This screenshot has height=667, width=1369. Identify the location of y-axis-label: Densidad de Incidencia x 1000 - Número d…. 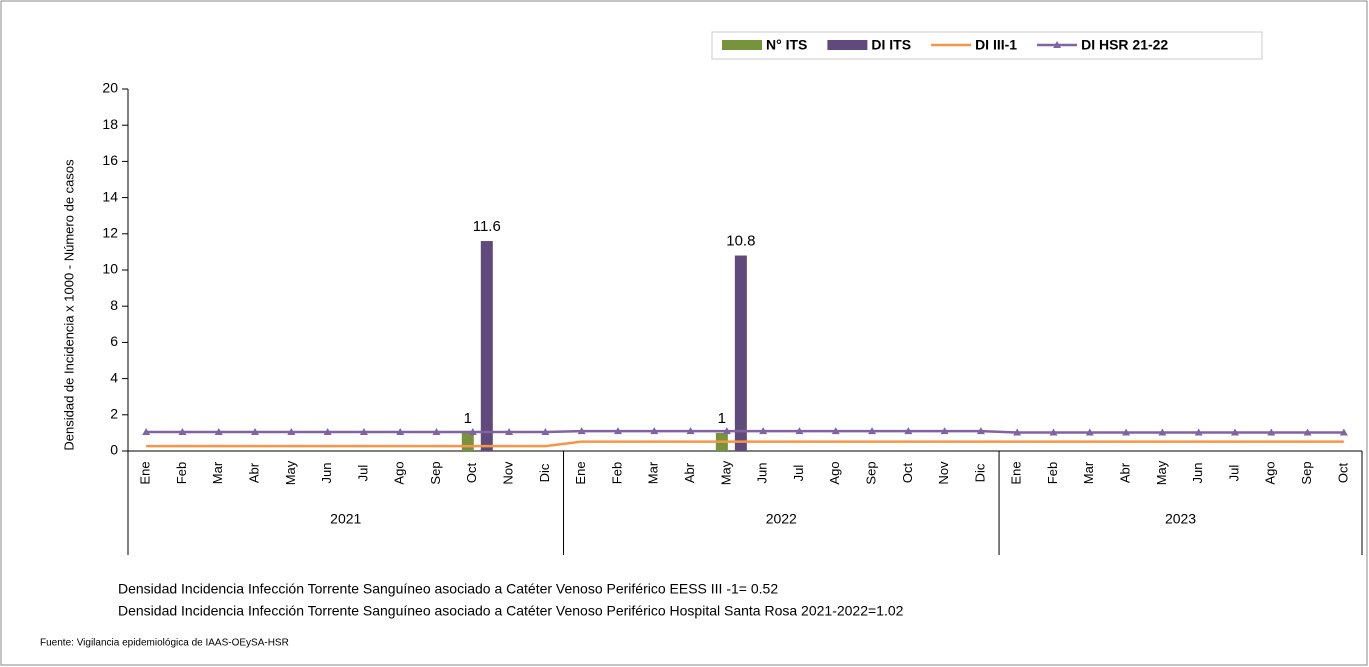
(68, 305).